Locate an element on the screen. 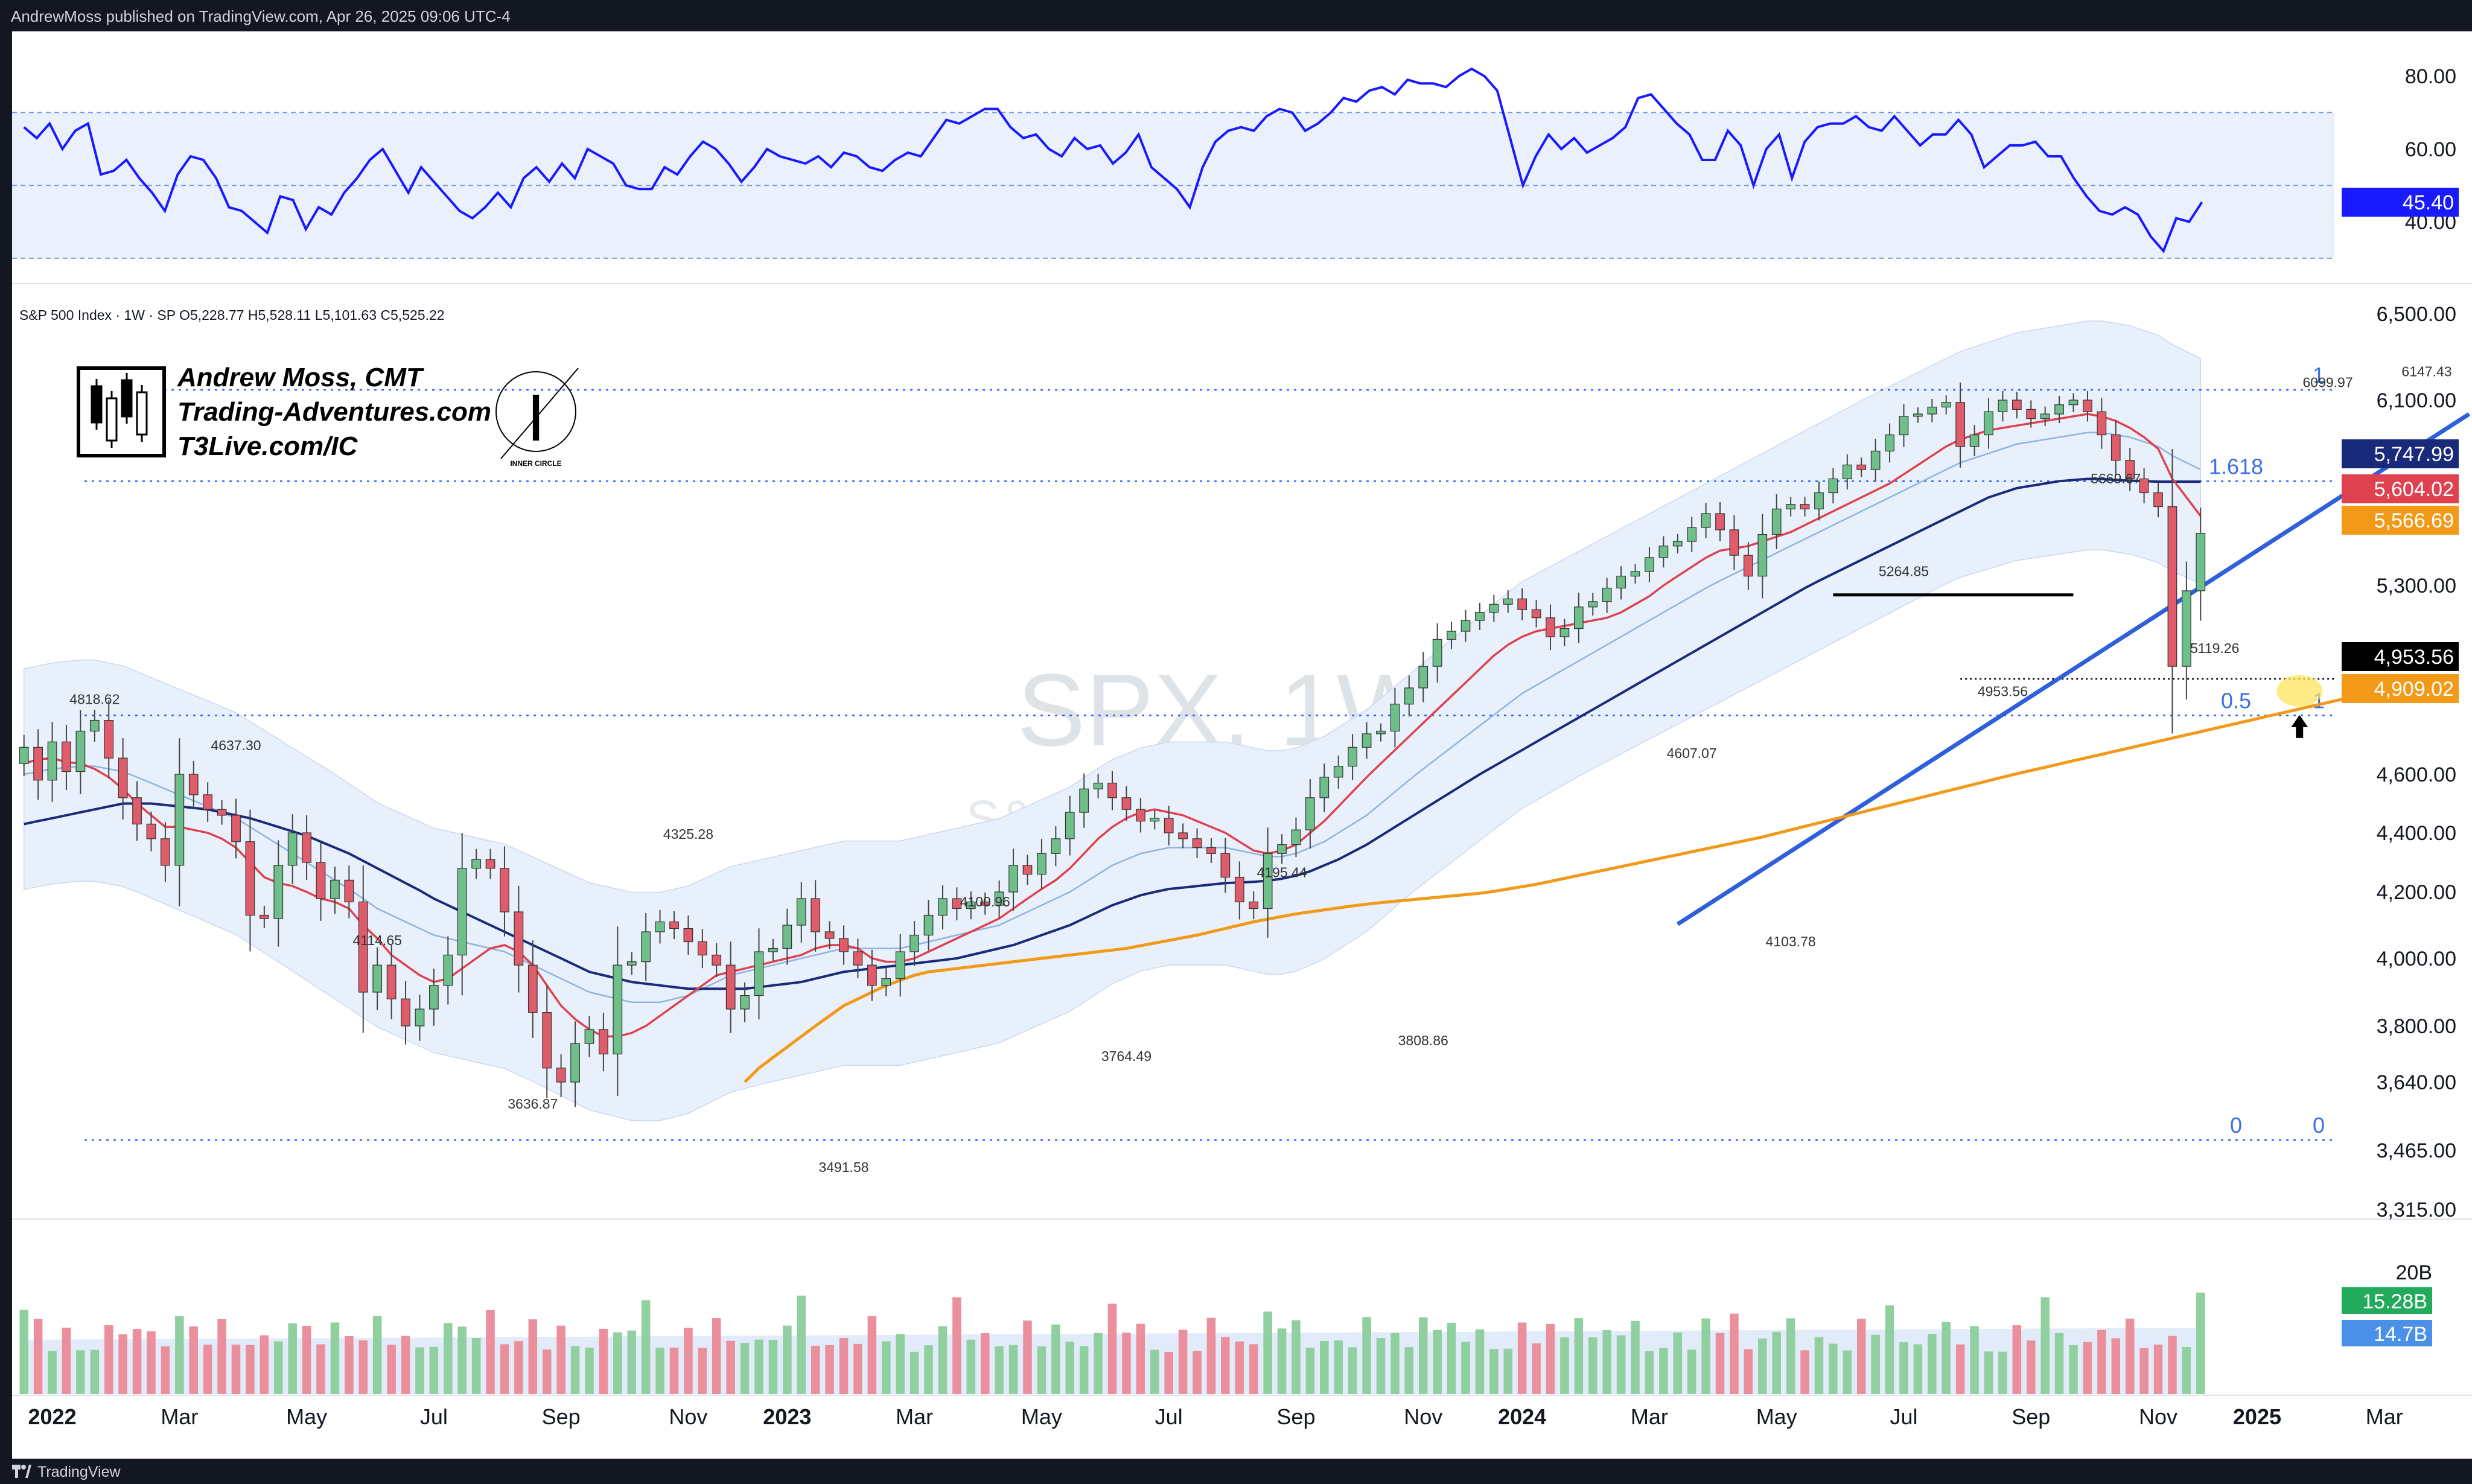  price-annotation: 4195.44 is located at coordinates (1282, 873).